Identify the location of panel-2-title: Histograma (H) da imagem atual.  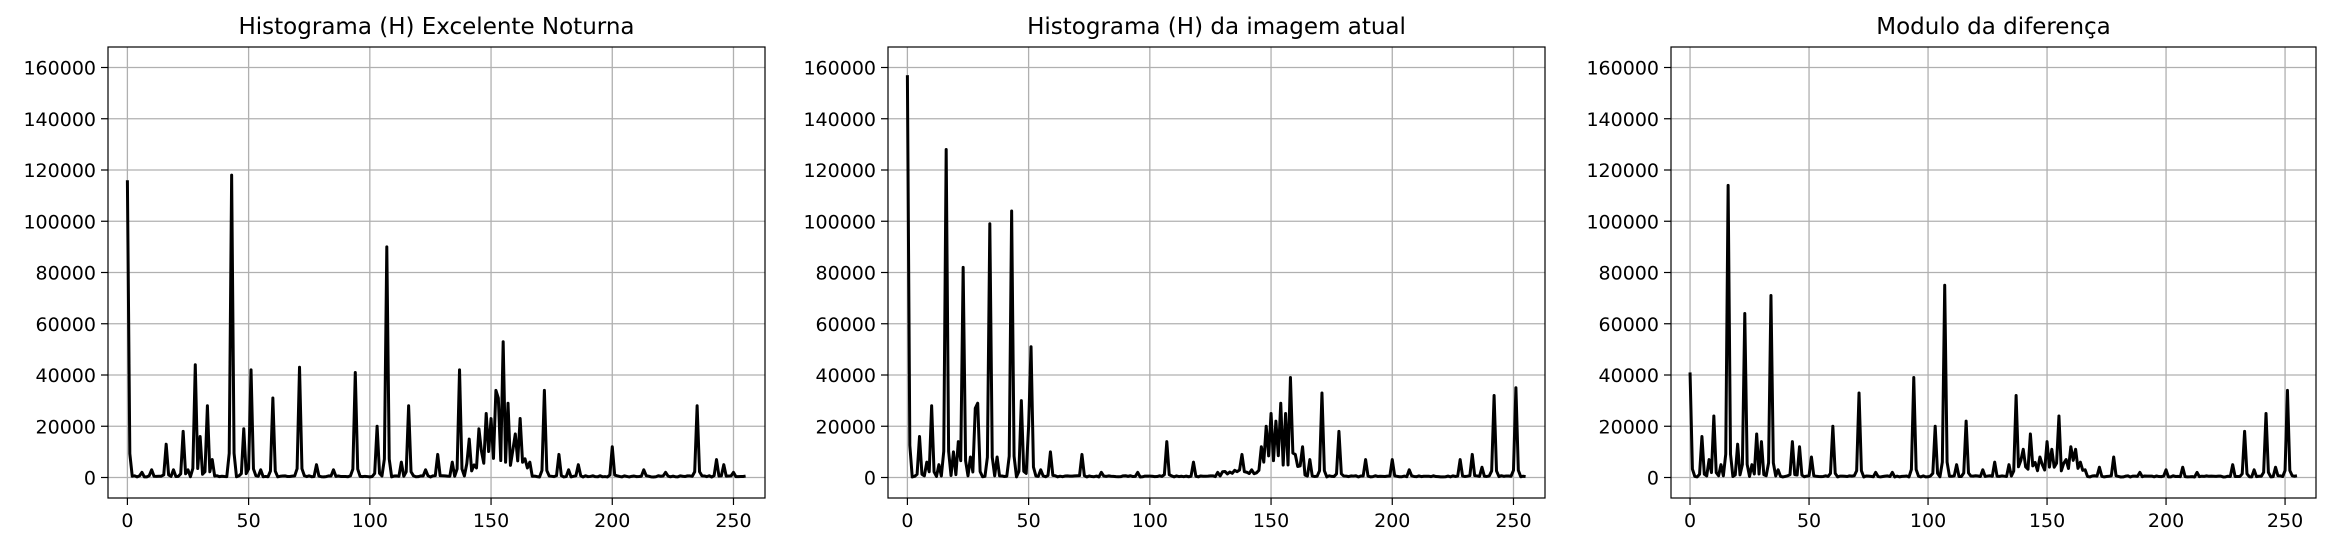
(1216, 27).